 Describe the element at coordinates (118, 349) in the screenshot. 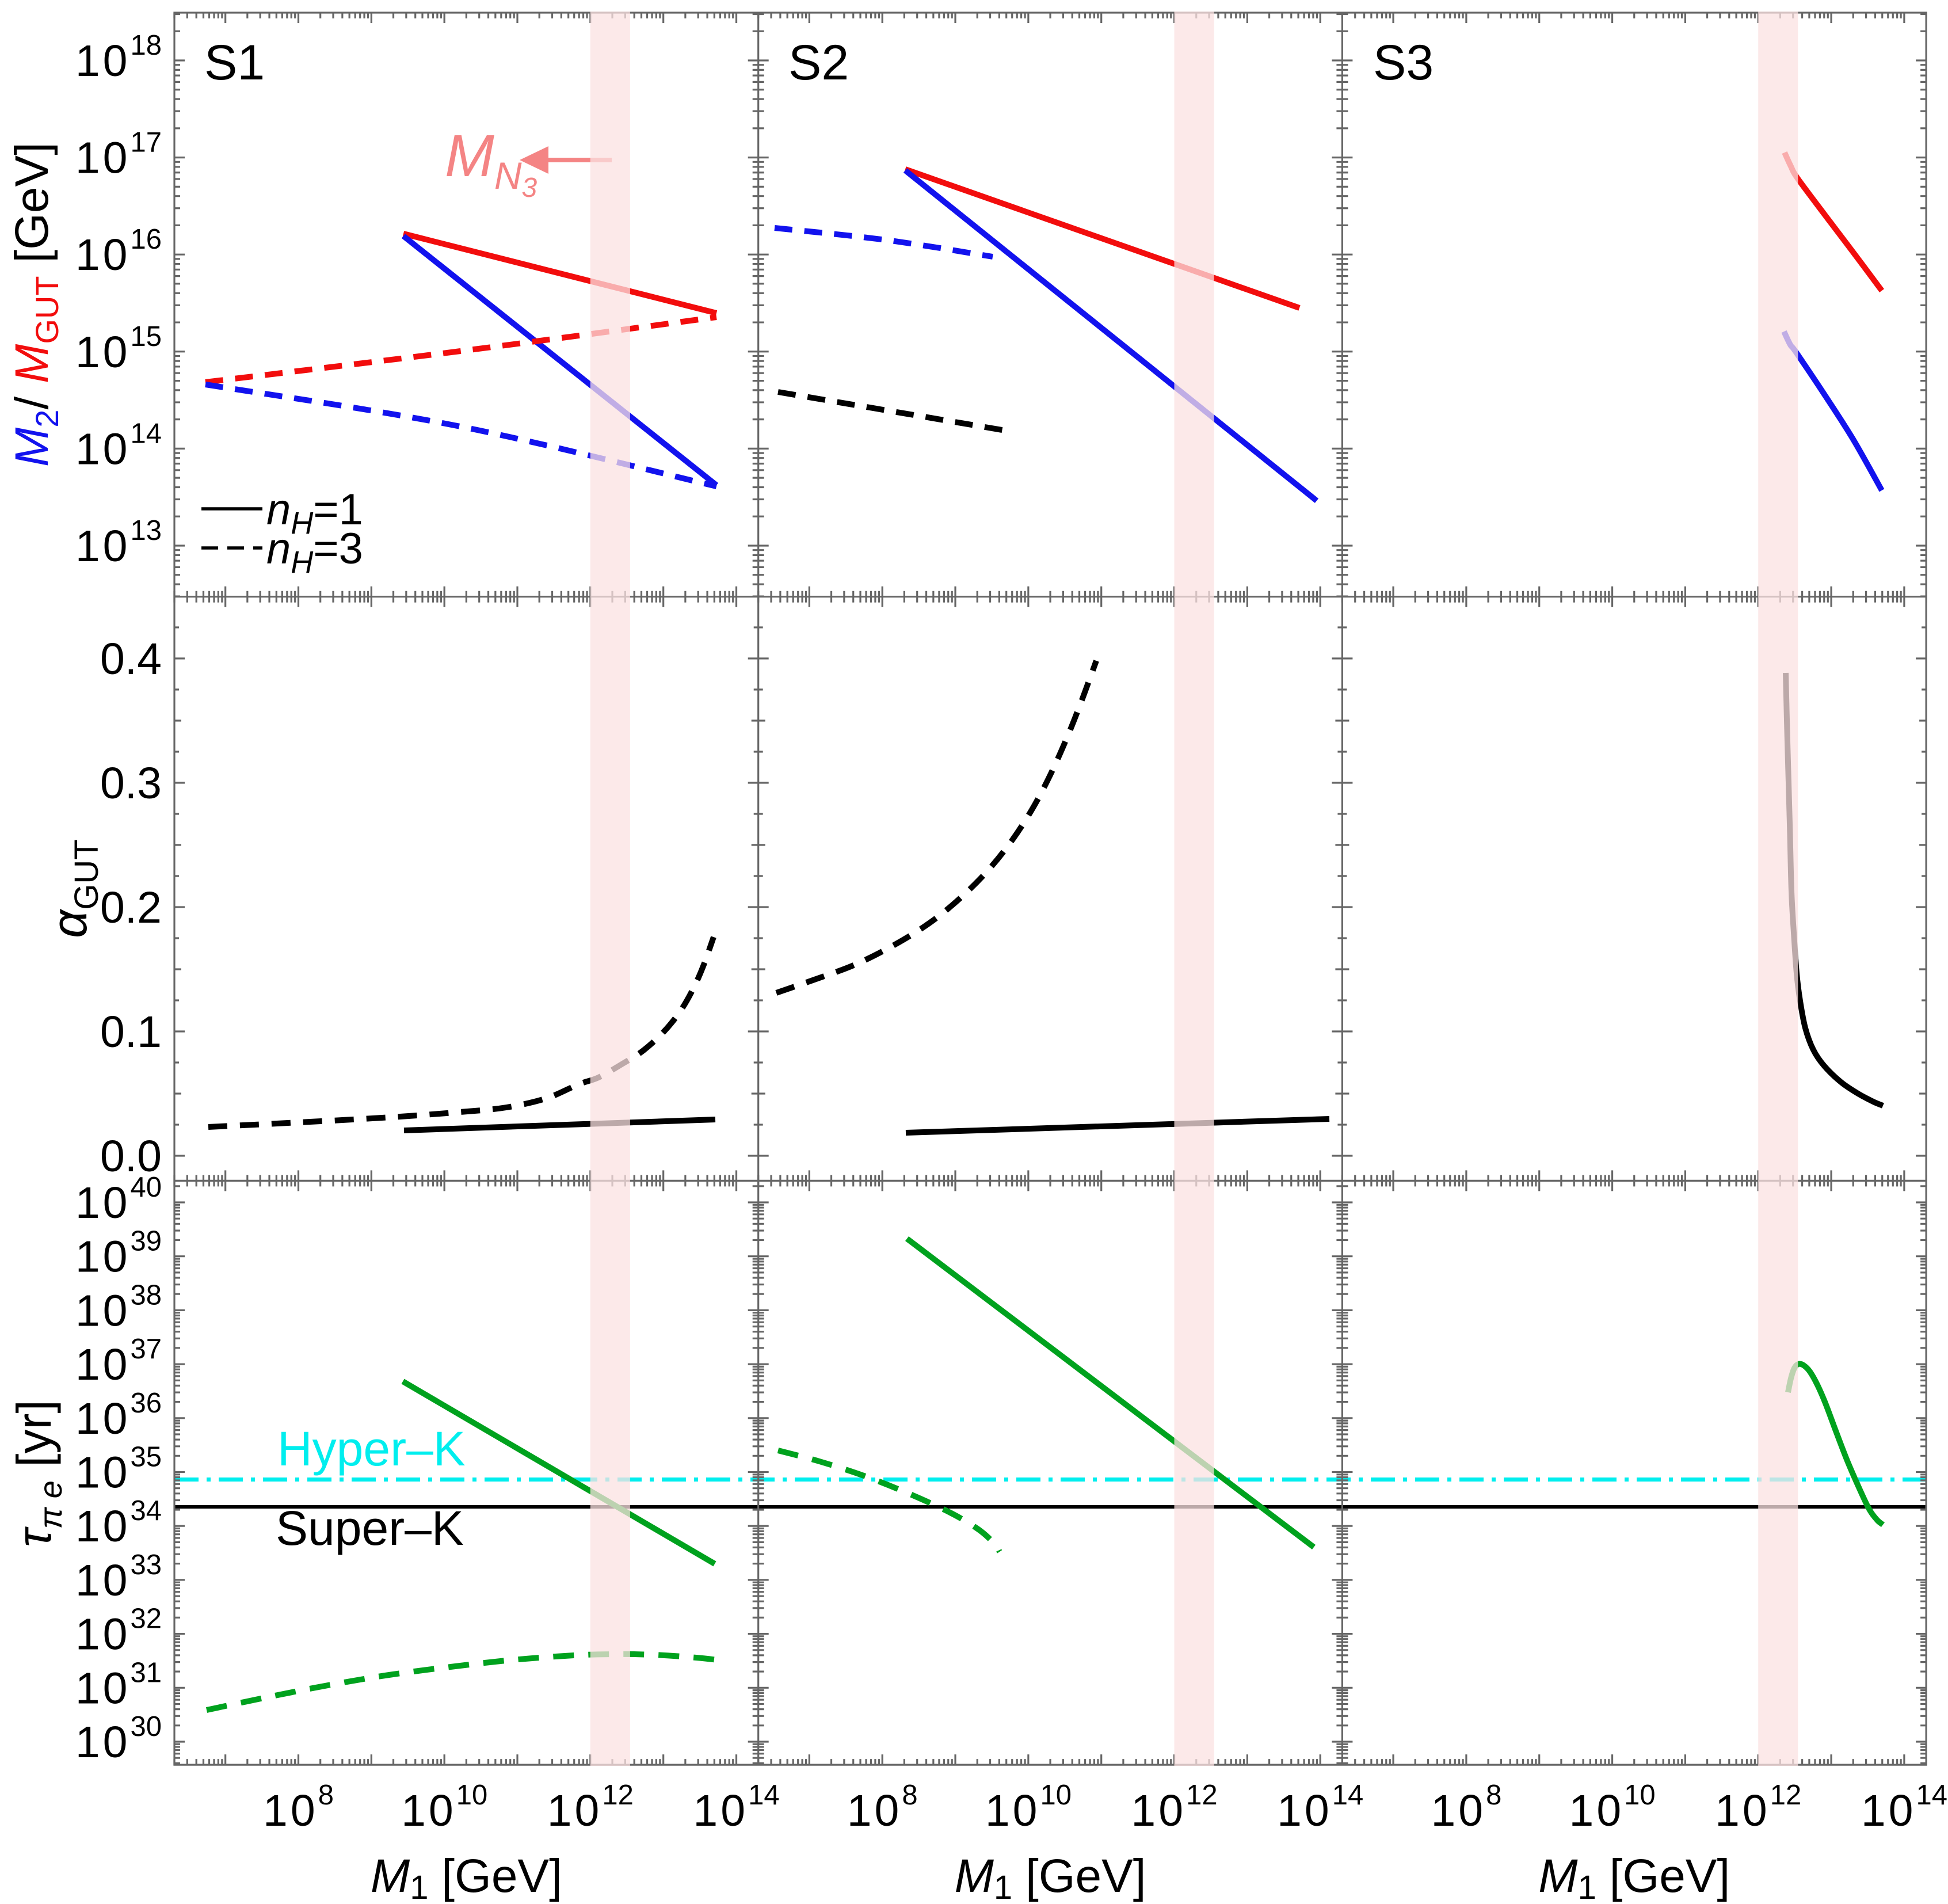

I see `svg-text: 1015` at that location.